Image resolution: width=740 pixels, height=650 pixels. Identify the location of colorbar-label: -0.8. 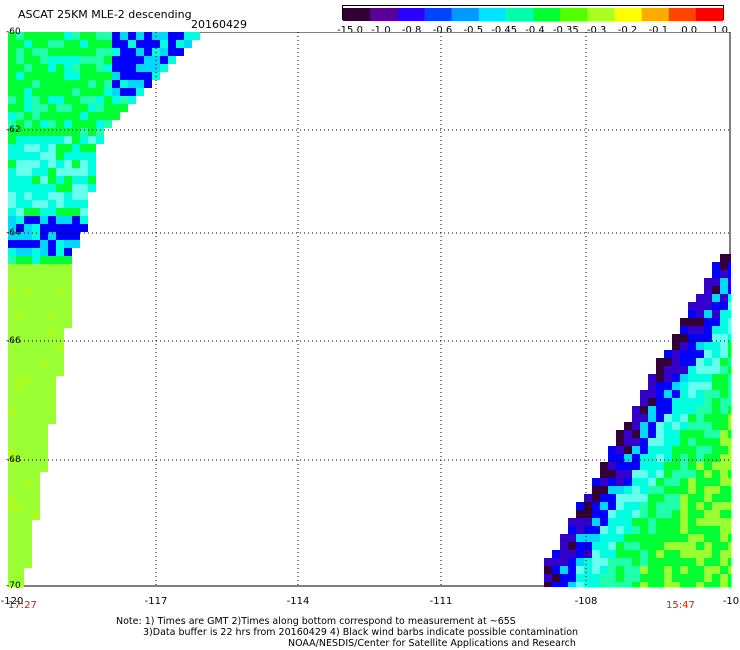
(411, 30).